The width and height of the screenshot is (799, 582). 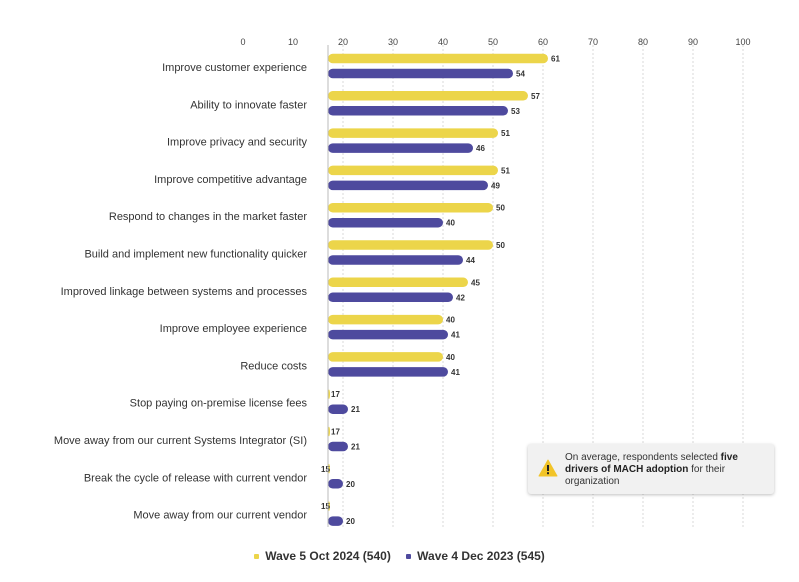 What do you see at coordinates (475, 556) in the screenshot?
I see `legend-item-wave4: Wave 4 Dec 2023 (545)` at bounding box center [475, 556].